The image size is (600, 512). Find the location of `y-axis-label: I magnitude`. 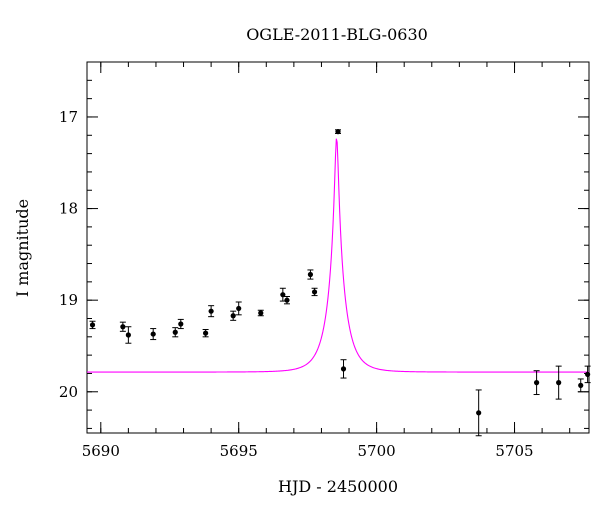

y-axis-label: I magnitude is located at coordinates (22, 248).